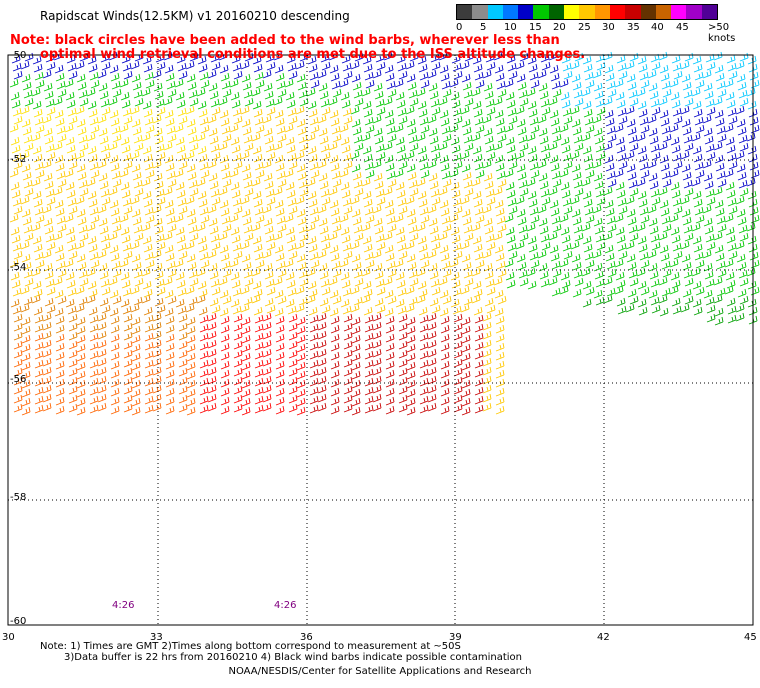  Describe the element at coordinates (606, 32) in the screenshot. I see `legend-labels: 0 5 10 15 20 25 30 35 40 45 >50 knots` at that location.